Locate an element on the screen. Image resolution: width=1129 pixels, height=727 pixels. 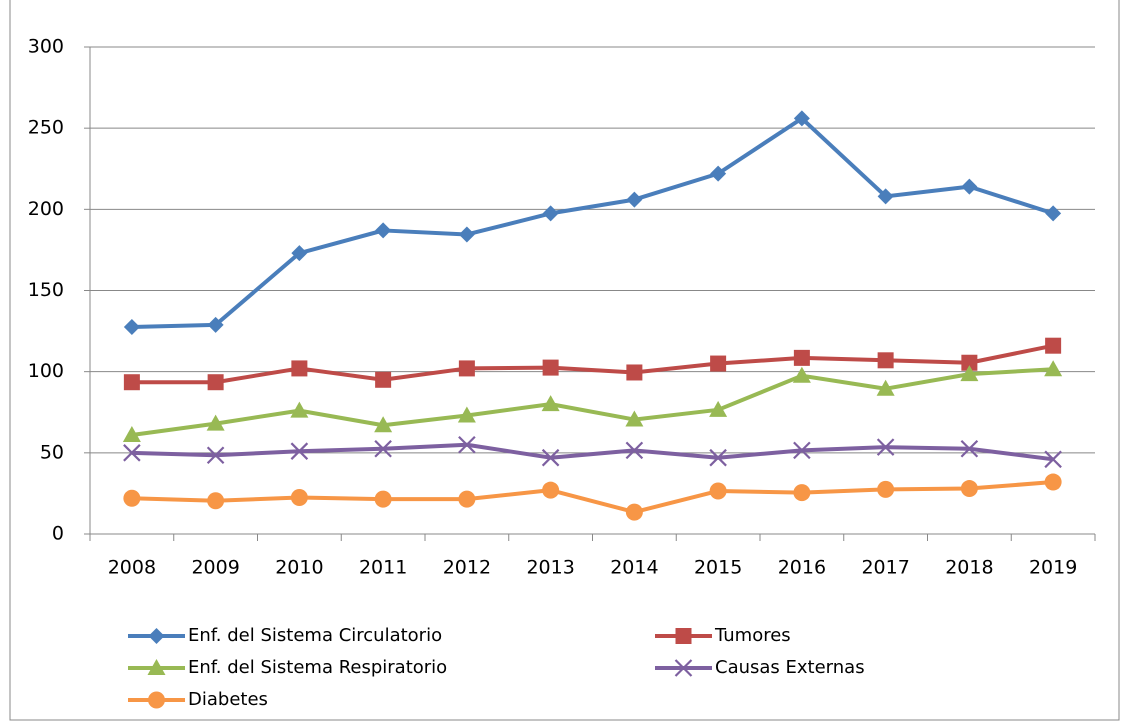
x-tick-label: 2013 is located at coordinates (550, 568).